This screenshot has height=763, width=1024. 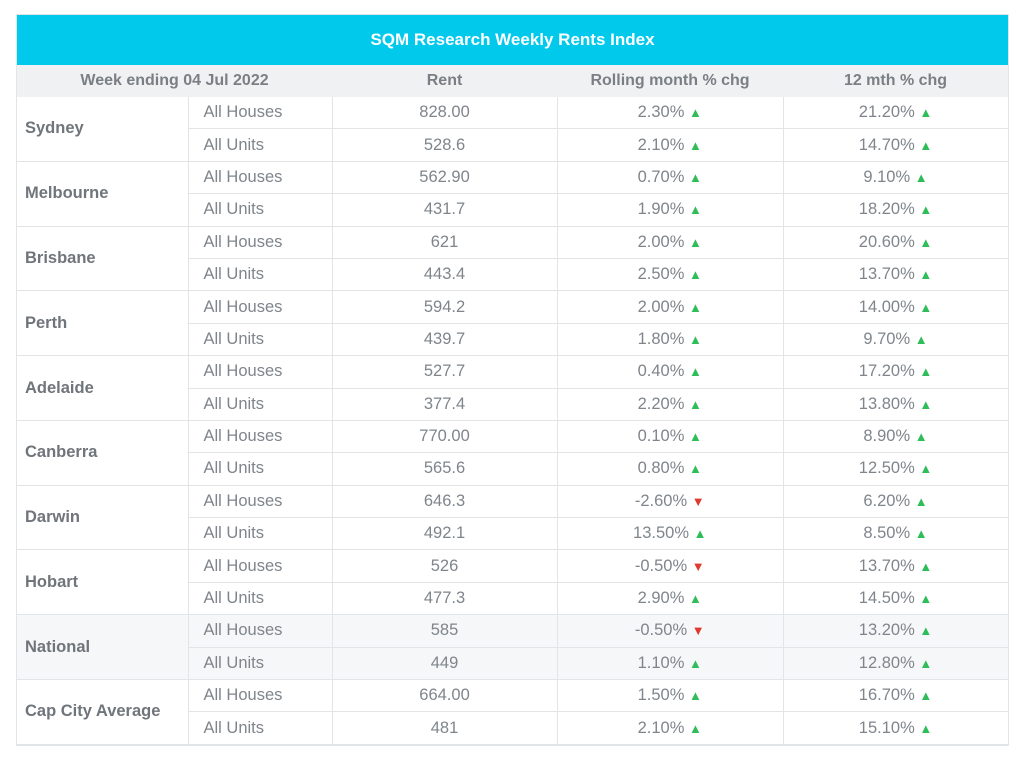 What do you see at coordinates (445, 178) in the screenshot?
I see `rent-value: 562.90` at bounding box center [445, 178].